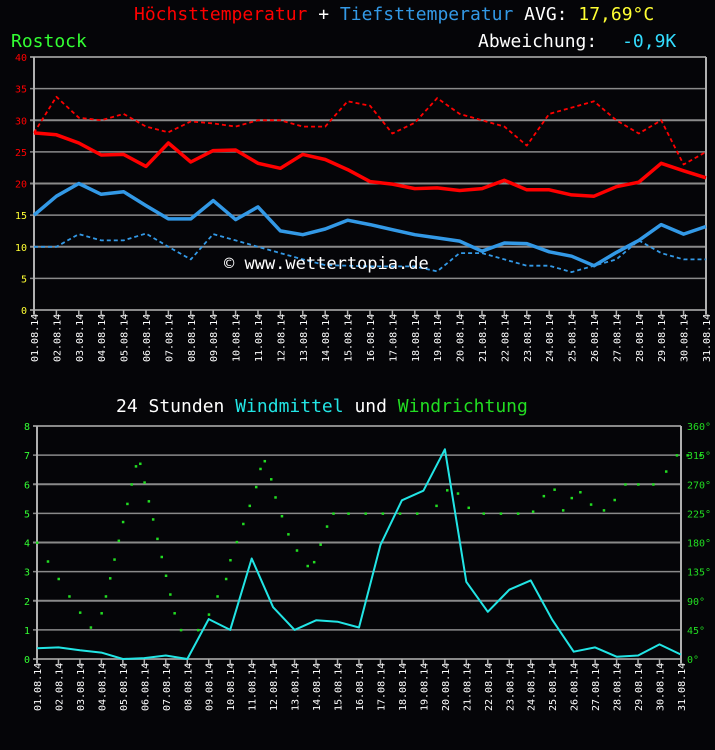 This screenshot has height=750, width=715. What do you see at coordinates (553, 687) in the screenshot?
I see `x-tick-label: 25.08.14` at bounding box center [553, 687].